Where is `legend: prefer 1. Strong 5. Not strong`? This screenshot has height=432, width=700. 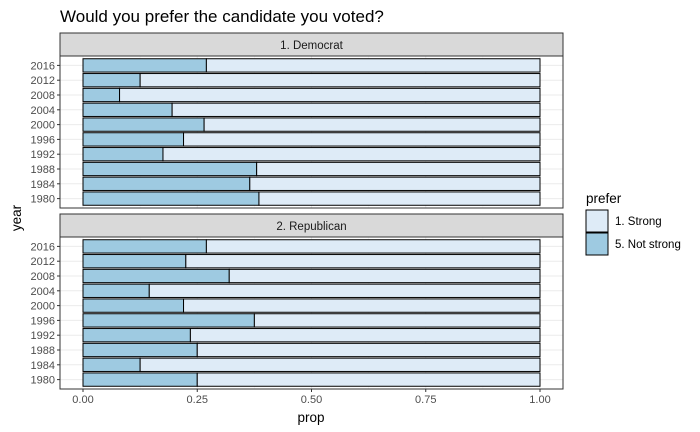
legend: prefer 1. Strong 5. Not strong is located at coordinates (633, 223).